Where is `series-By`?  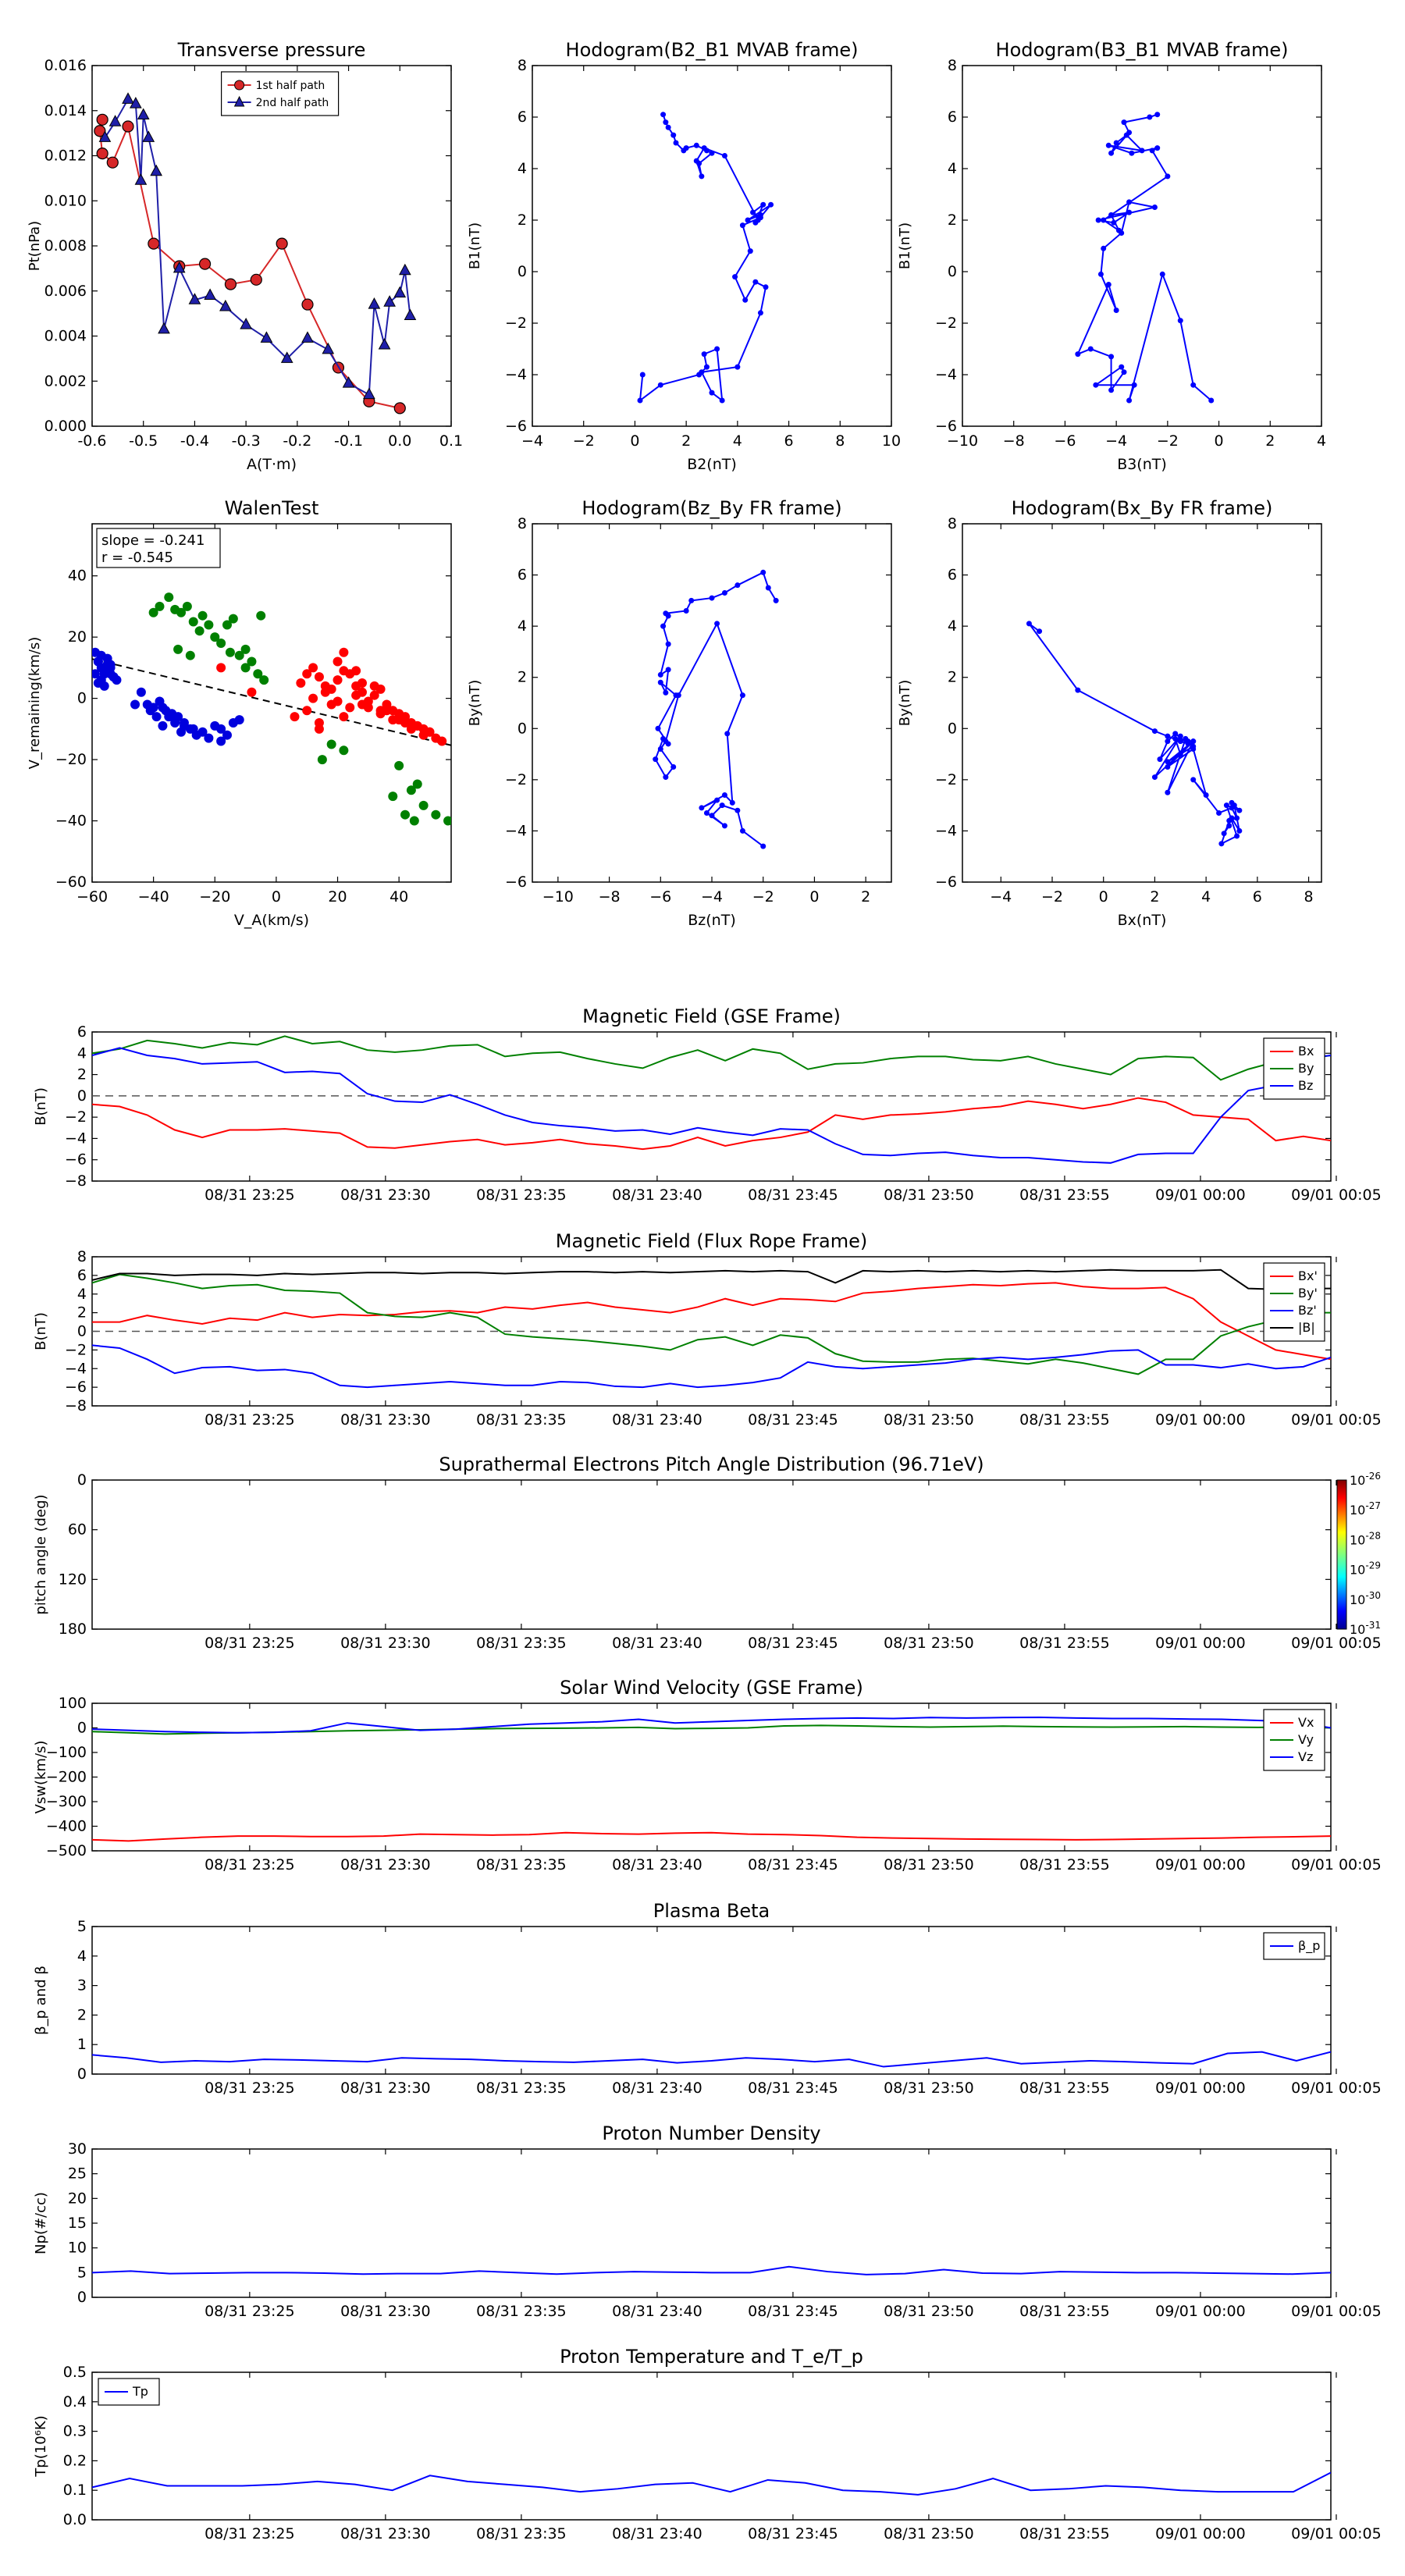 series-By is located at coordinates (712, 1058).